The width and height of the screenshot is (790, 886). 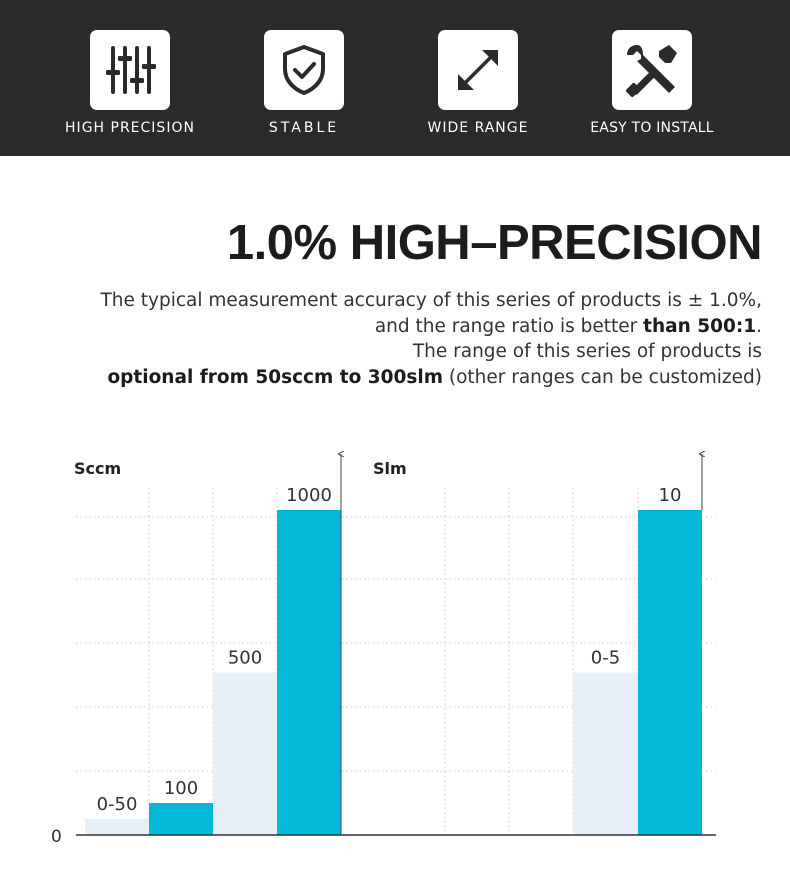 I want to click on bar-value-label: 0-5, so click(x=605, y=658).